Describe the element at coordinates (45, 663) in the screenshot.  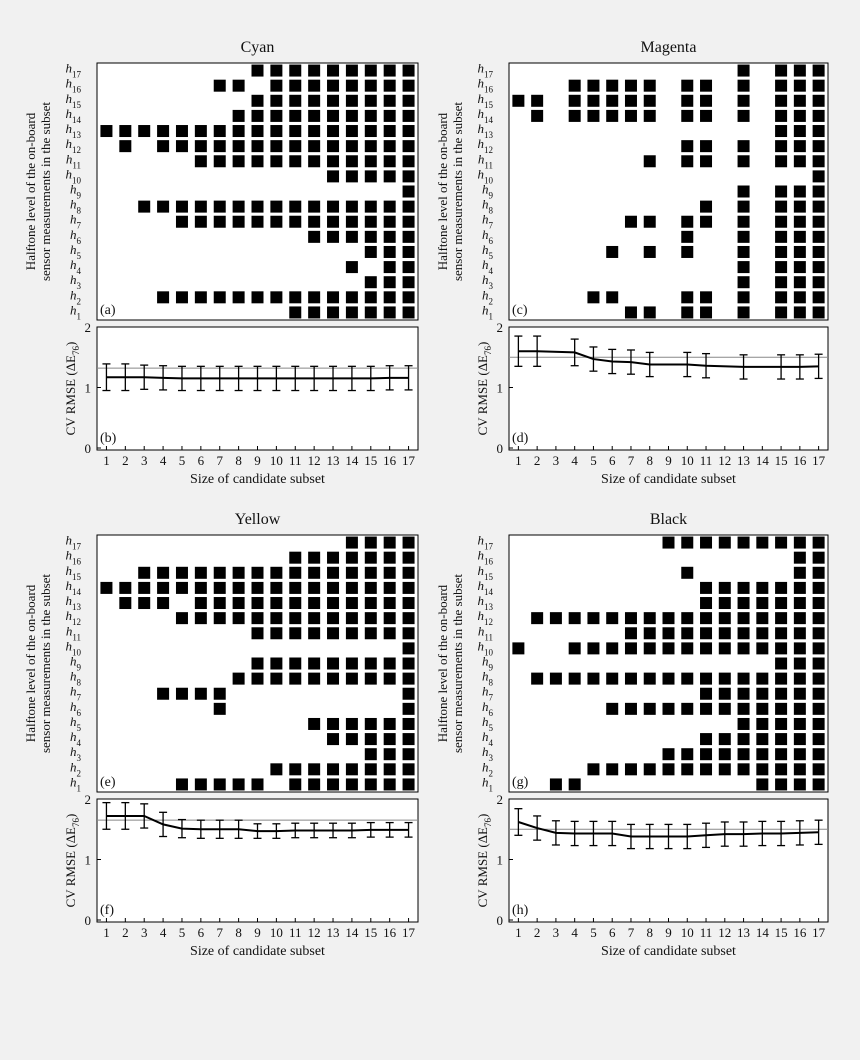
I see `heatmap-ylabel-line2: sensor measurements in the subset` at that location.